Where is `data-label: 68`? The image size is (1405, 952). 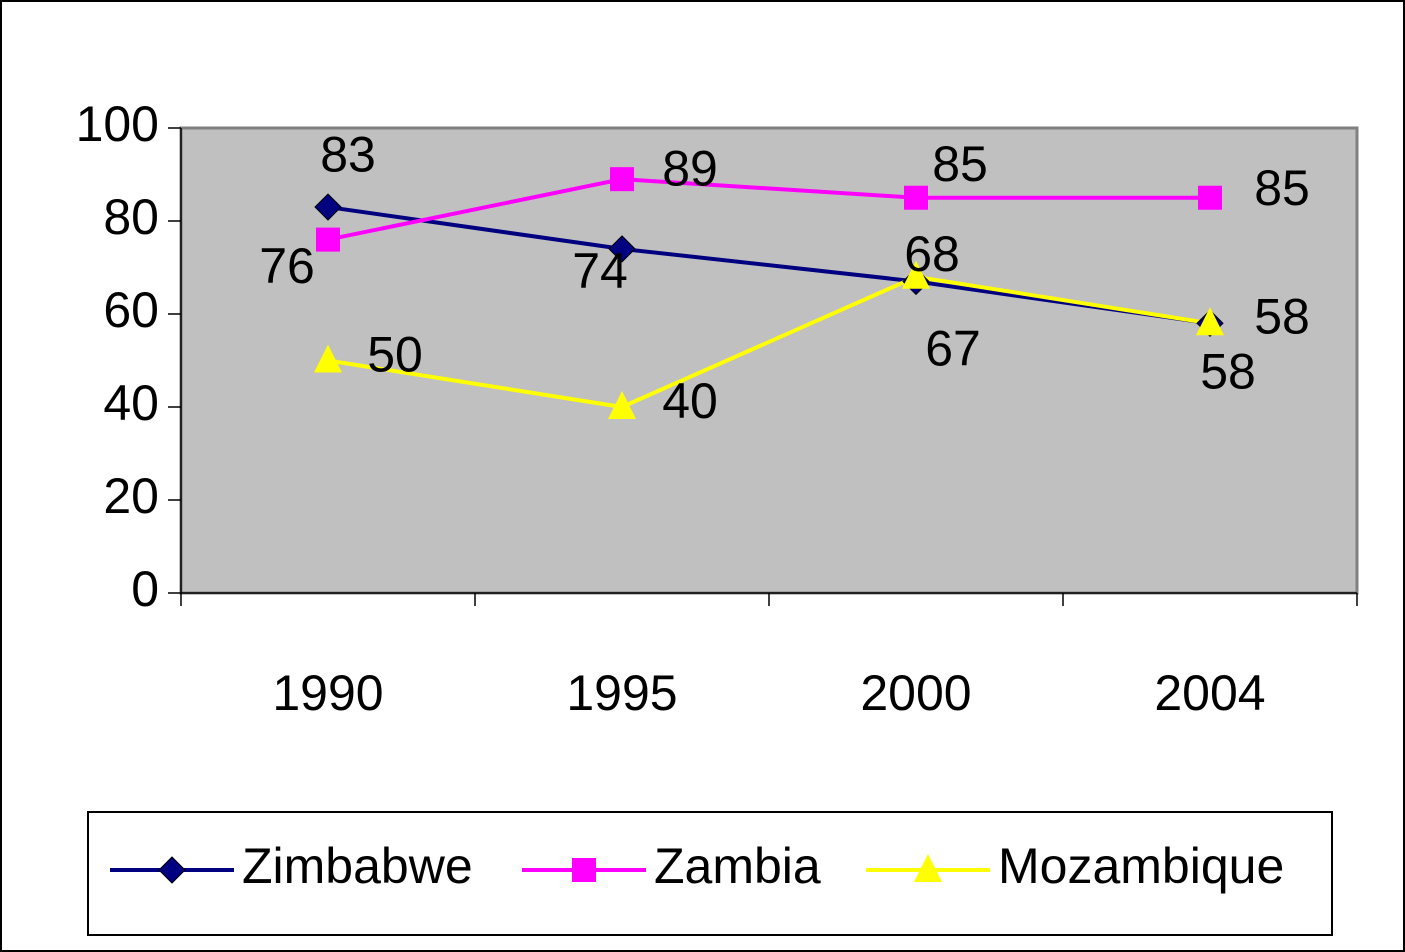 data-label: 68 is located at coordinates (932, 254).